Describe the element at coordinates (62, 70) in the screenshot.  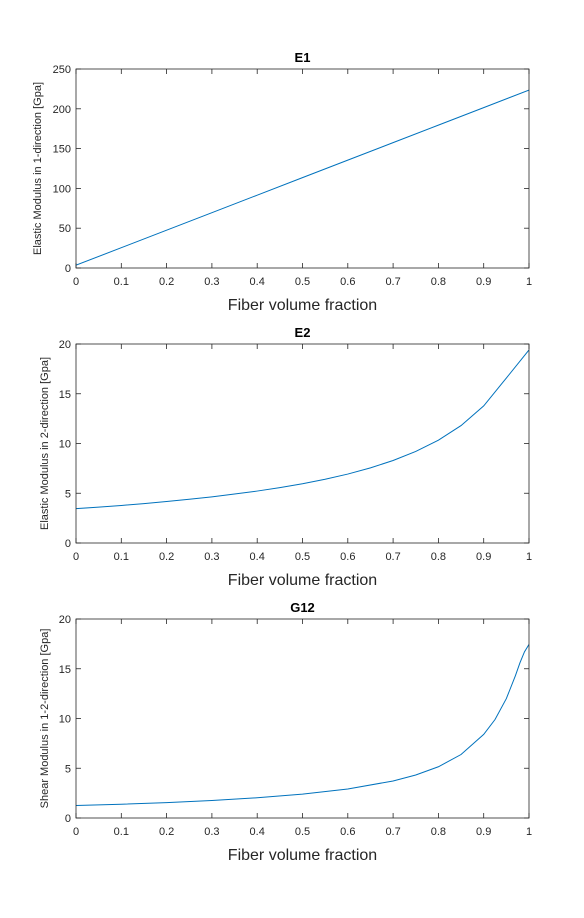
I see `y-tick-label: 250` at that location.